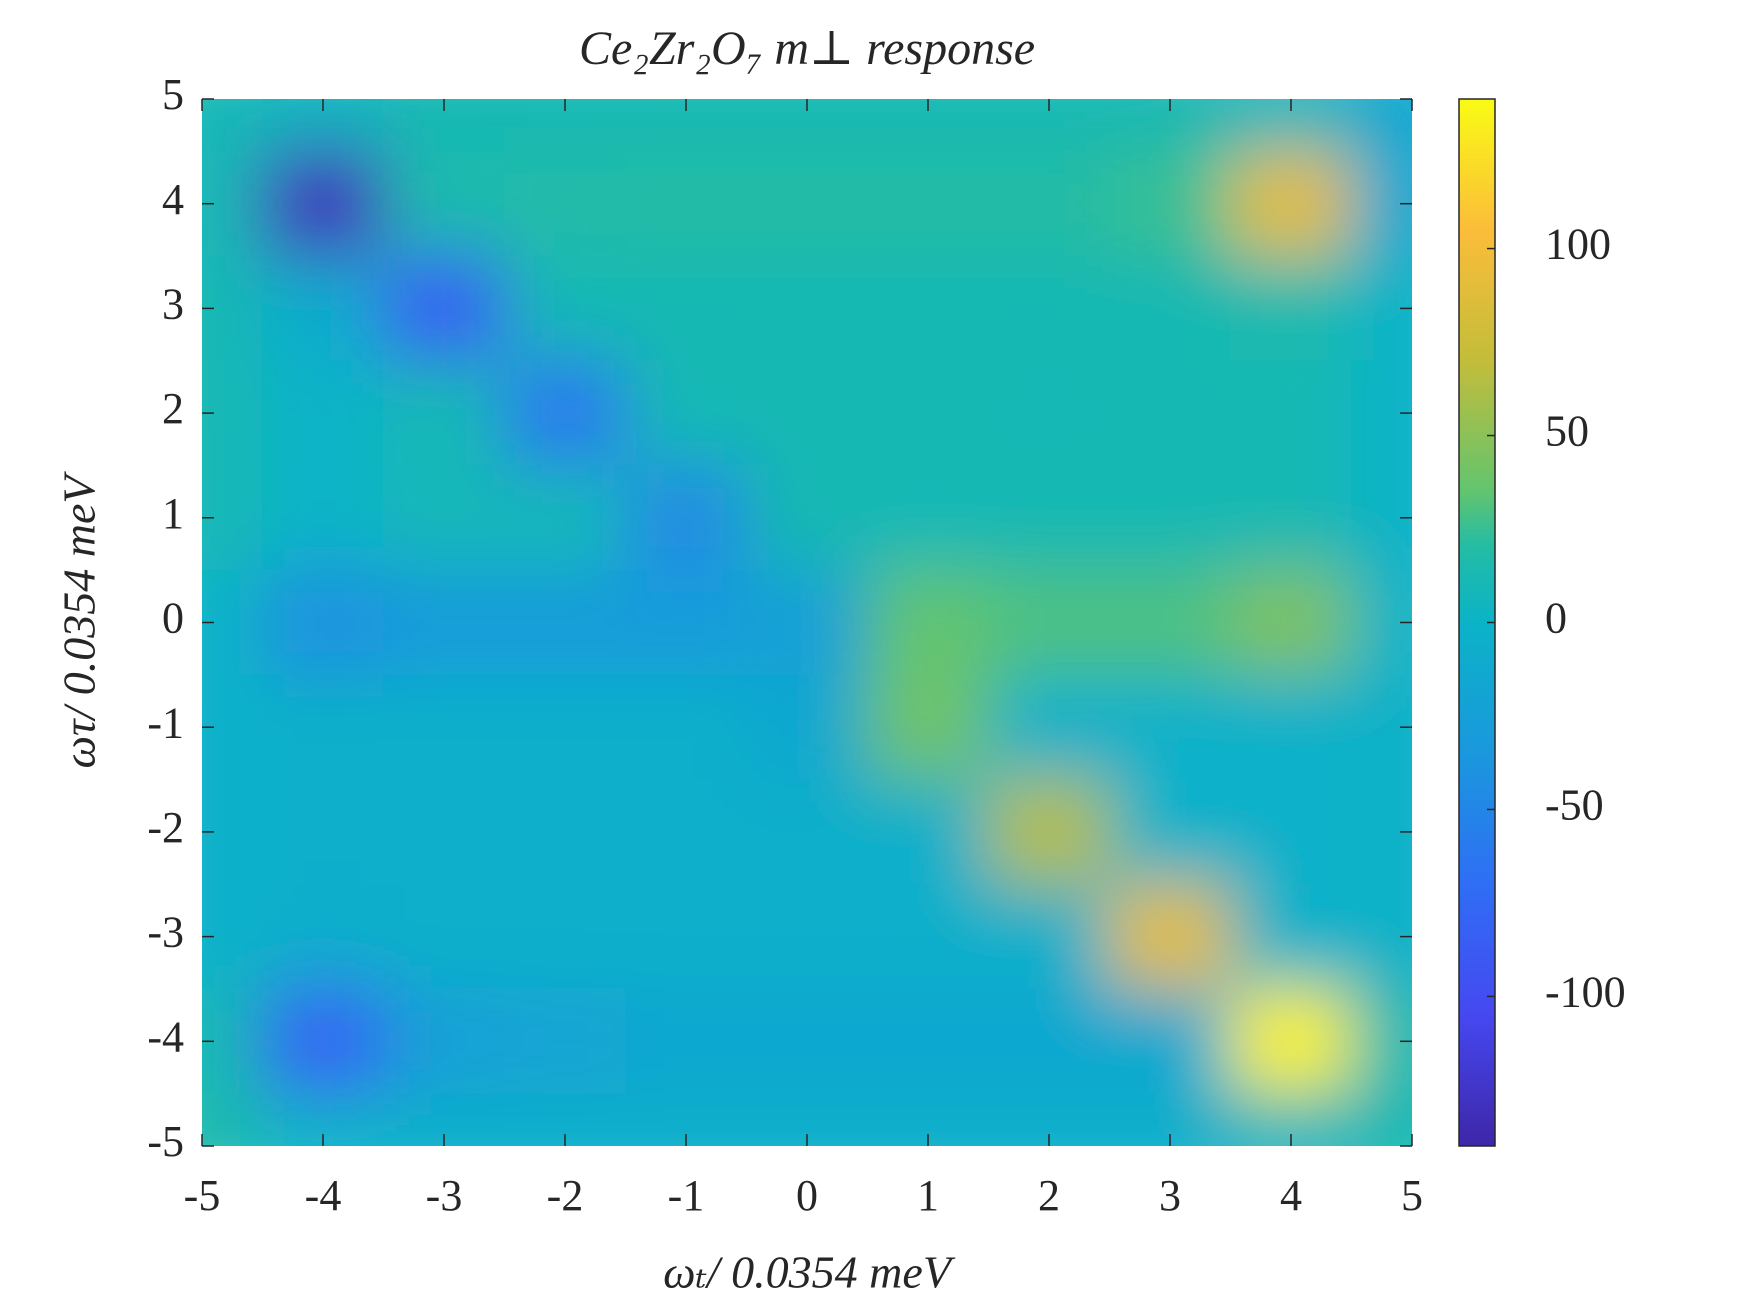 The image size is (1750, 1313). Describe the element at coordinates (1556, 618) in the screenshot. I see `colorbar-tick-label: 0` at that location.